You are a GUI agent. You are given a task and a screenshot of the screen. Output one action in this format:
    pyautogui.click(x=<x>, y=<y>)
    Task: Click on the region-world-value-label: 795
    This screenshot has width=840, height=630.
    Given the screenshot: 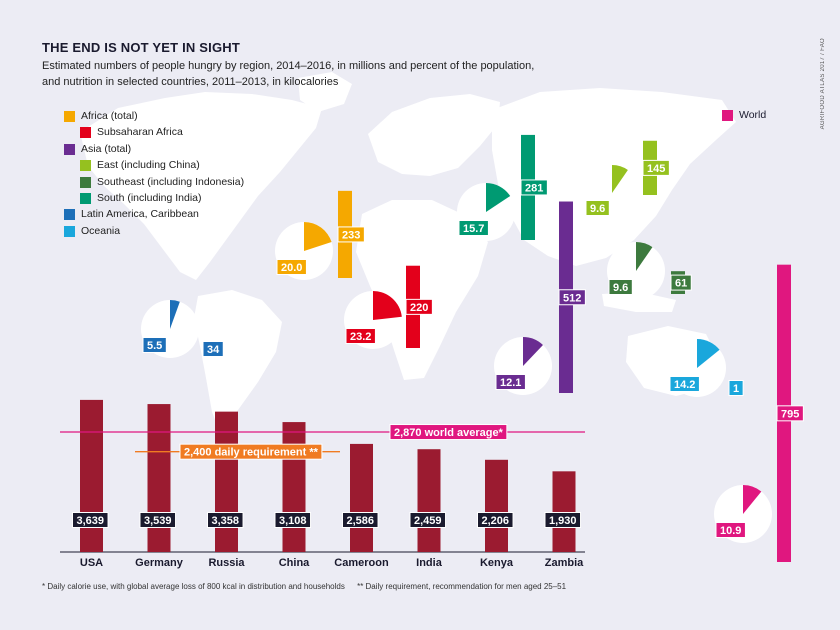 What is the action you would take?
    pyautogui.click(x=790, y=413)
    